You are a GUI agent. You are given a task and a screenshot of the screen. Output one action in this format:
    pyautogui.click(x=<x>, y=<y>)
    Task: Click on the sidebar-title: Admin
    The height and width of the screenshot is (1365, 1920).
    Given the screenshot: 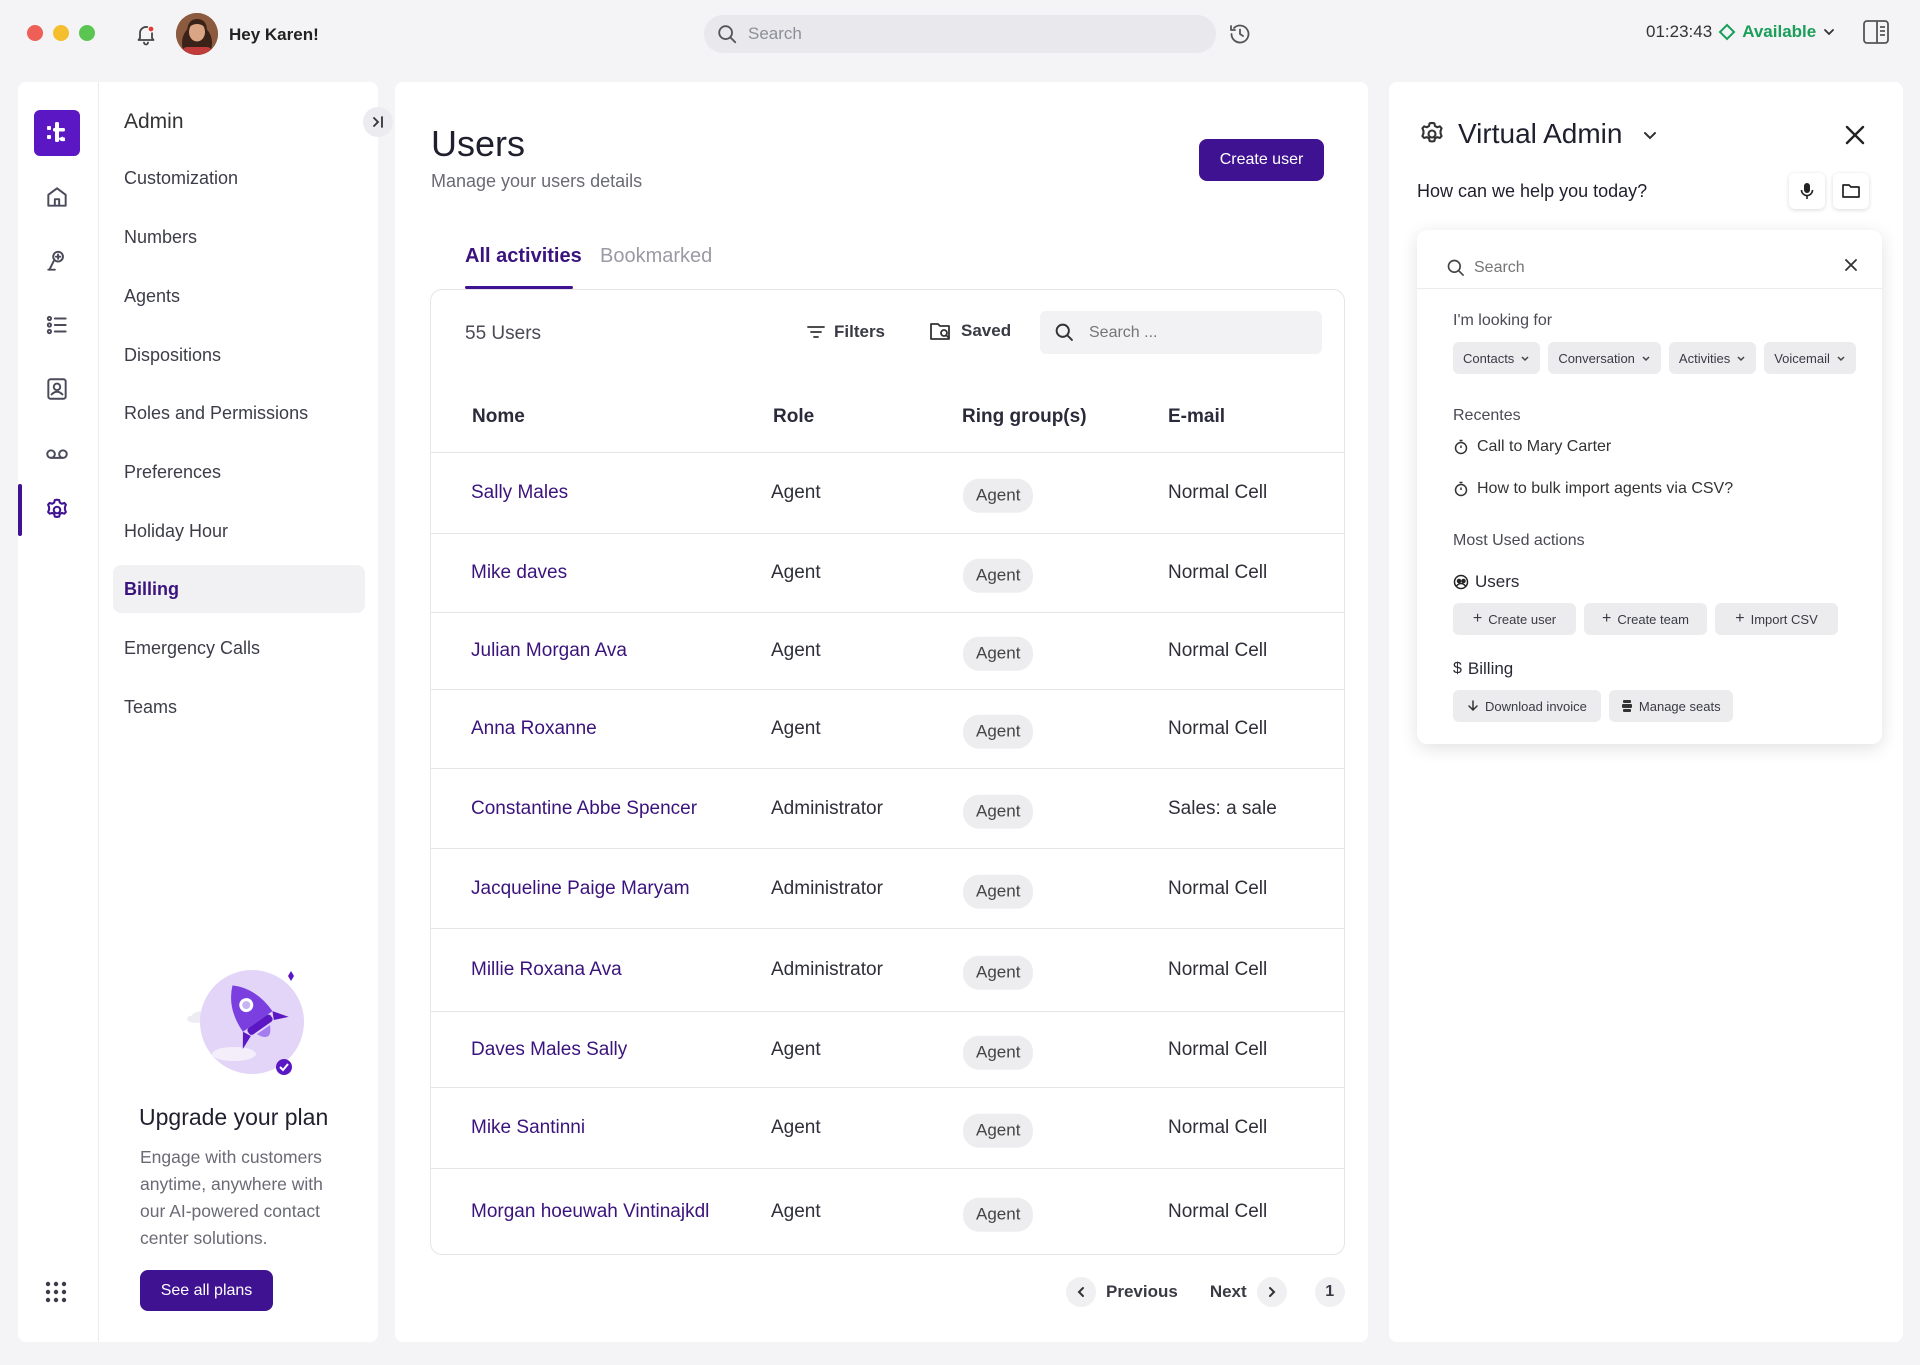 What is the action you would take?
    pyautogui.click(x=154, y=121)
    